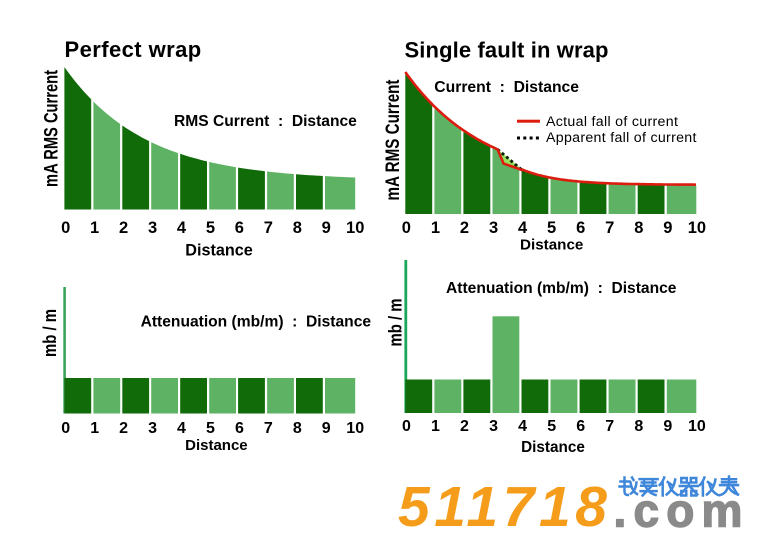  Describe the element at coordinates (507, 50) in the screenshot. I see `svg-text: Single fault in wrap` at that location.